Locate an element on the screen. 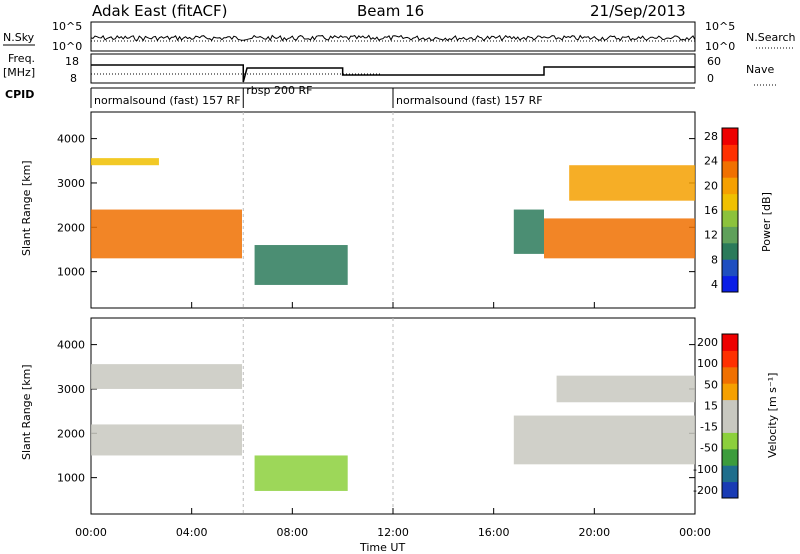  cpid-segment-label: rbsp 200 RF is located at coordinates (279, 90).